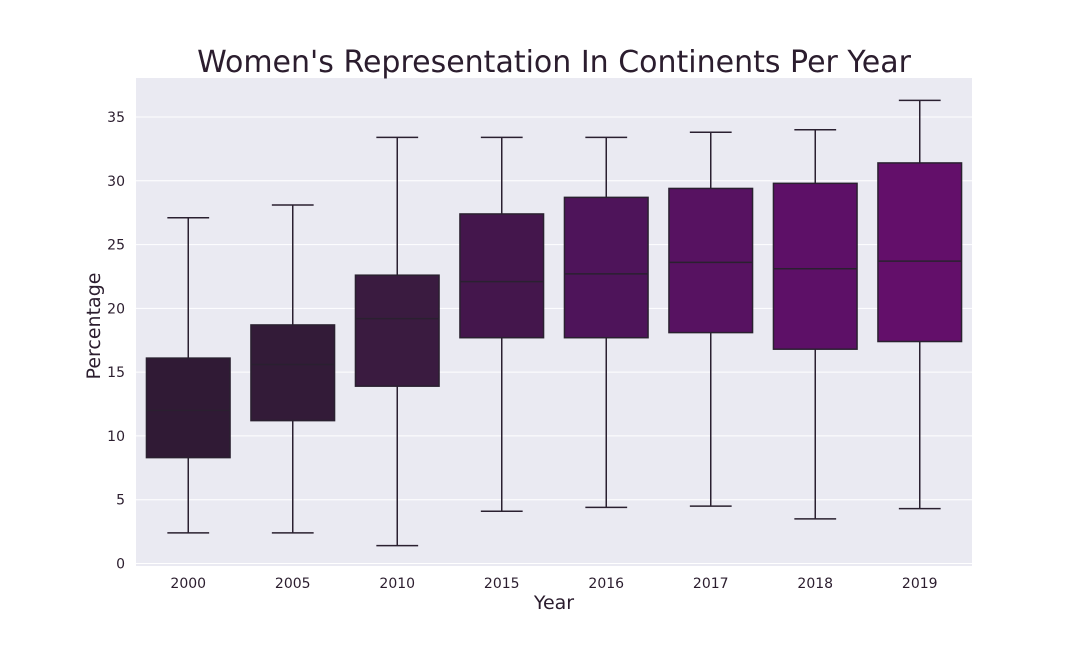 Image resolution: width=1080 pixels, height=648 pixels. Describe the element at coordinates (94, 326) in the screenshot. I see `y-axis-label: Percentage` at that location.